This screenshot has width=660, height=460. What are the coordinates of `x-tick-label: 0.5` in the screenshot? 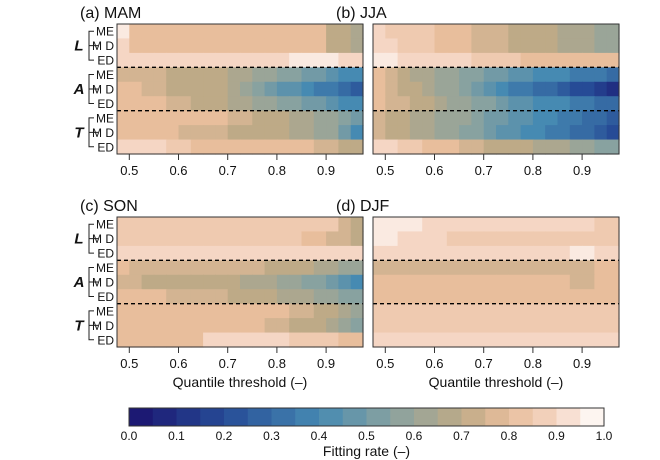 It's located at (385, 170).